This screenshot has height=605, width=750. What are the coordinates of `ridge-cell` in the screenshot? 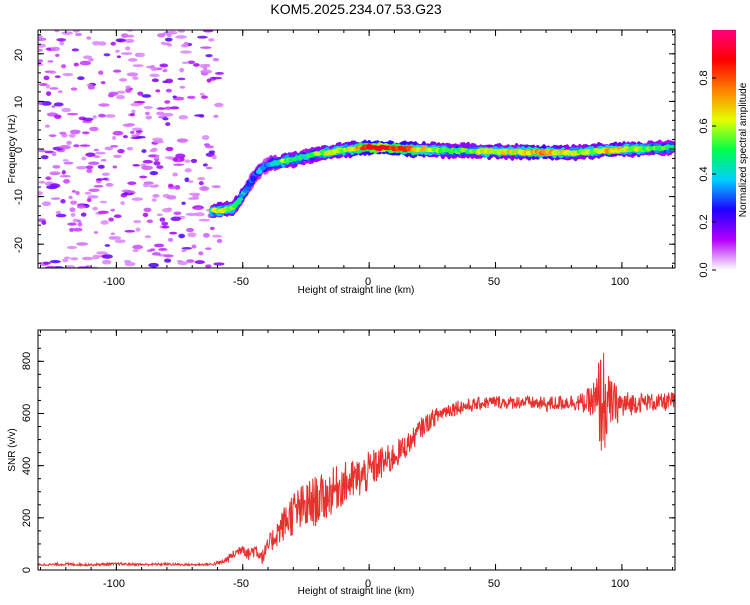 It's located at (240, 199).